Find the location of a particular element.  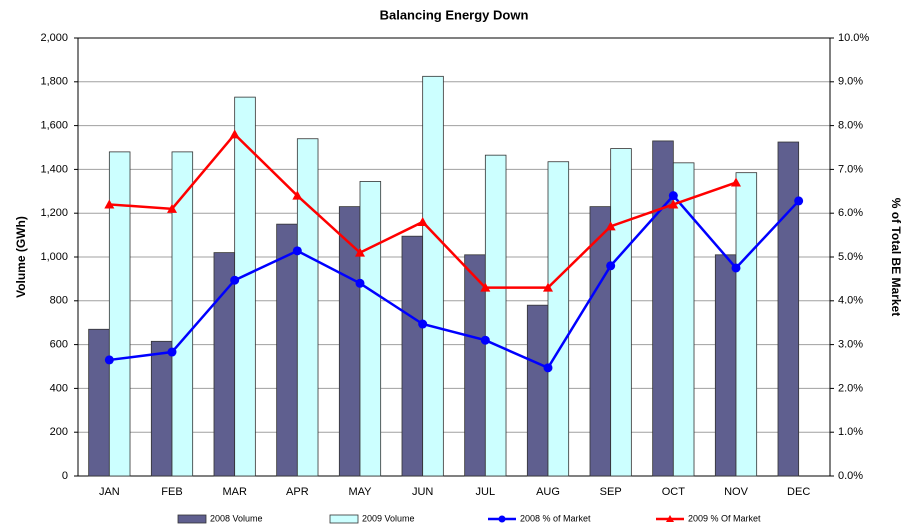

y2-tick-label: 10.0% is located at coordinates (853, 38).